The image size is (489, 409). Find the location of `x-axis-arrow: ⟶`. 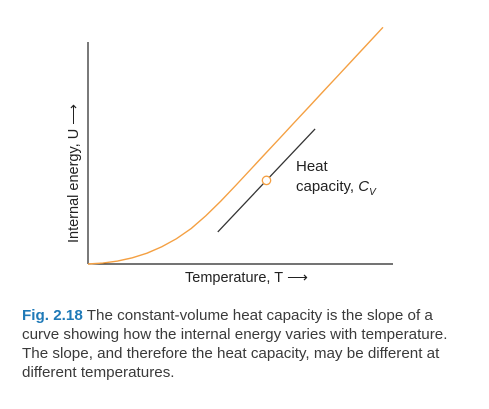

x-axis-arrow: ⟶ is located at coordinates (297, 278).